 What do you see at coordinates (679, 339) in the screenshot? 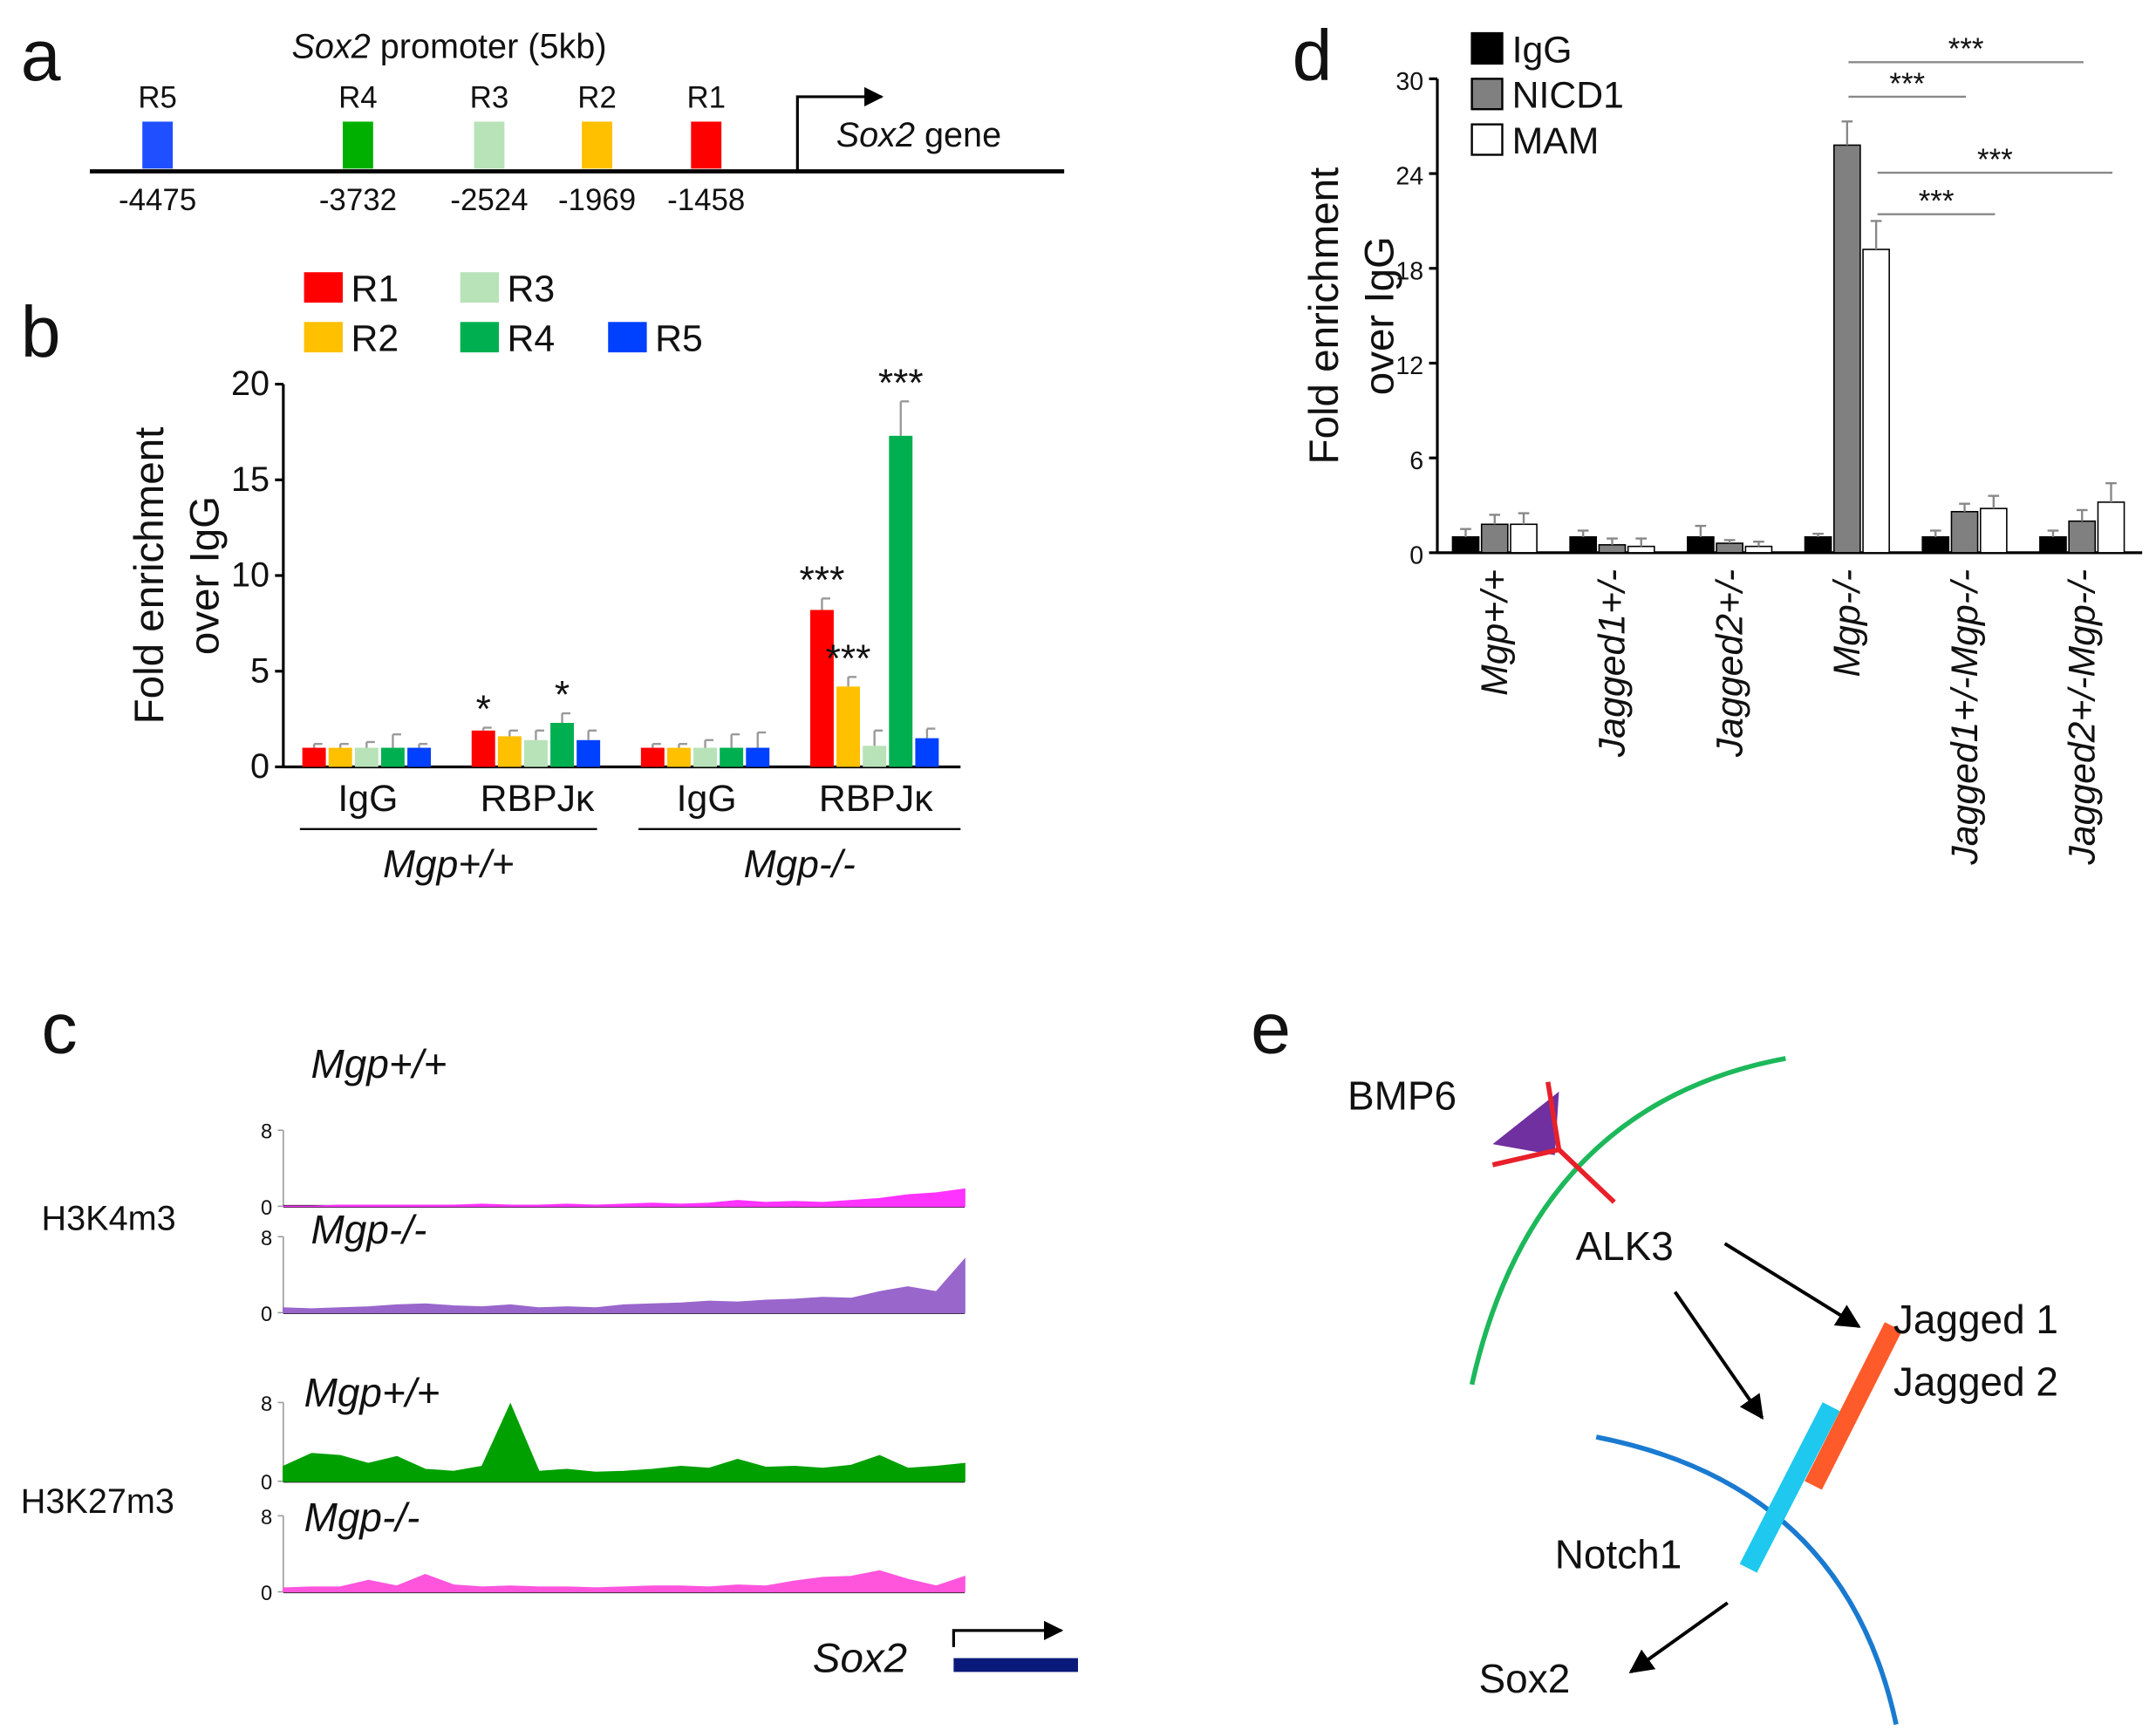
I see `legend-label: R5` at bounding box center [679, 339].